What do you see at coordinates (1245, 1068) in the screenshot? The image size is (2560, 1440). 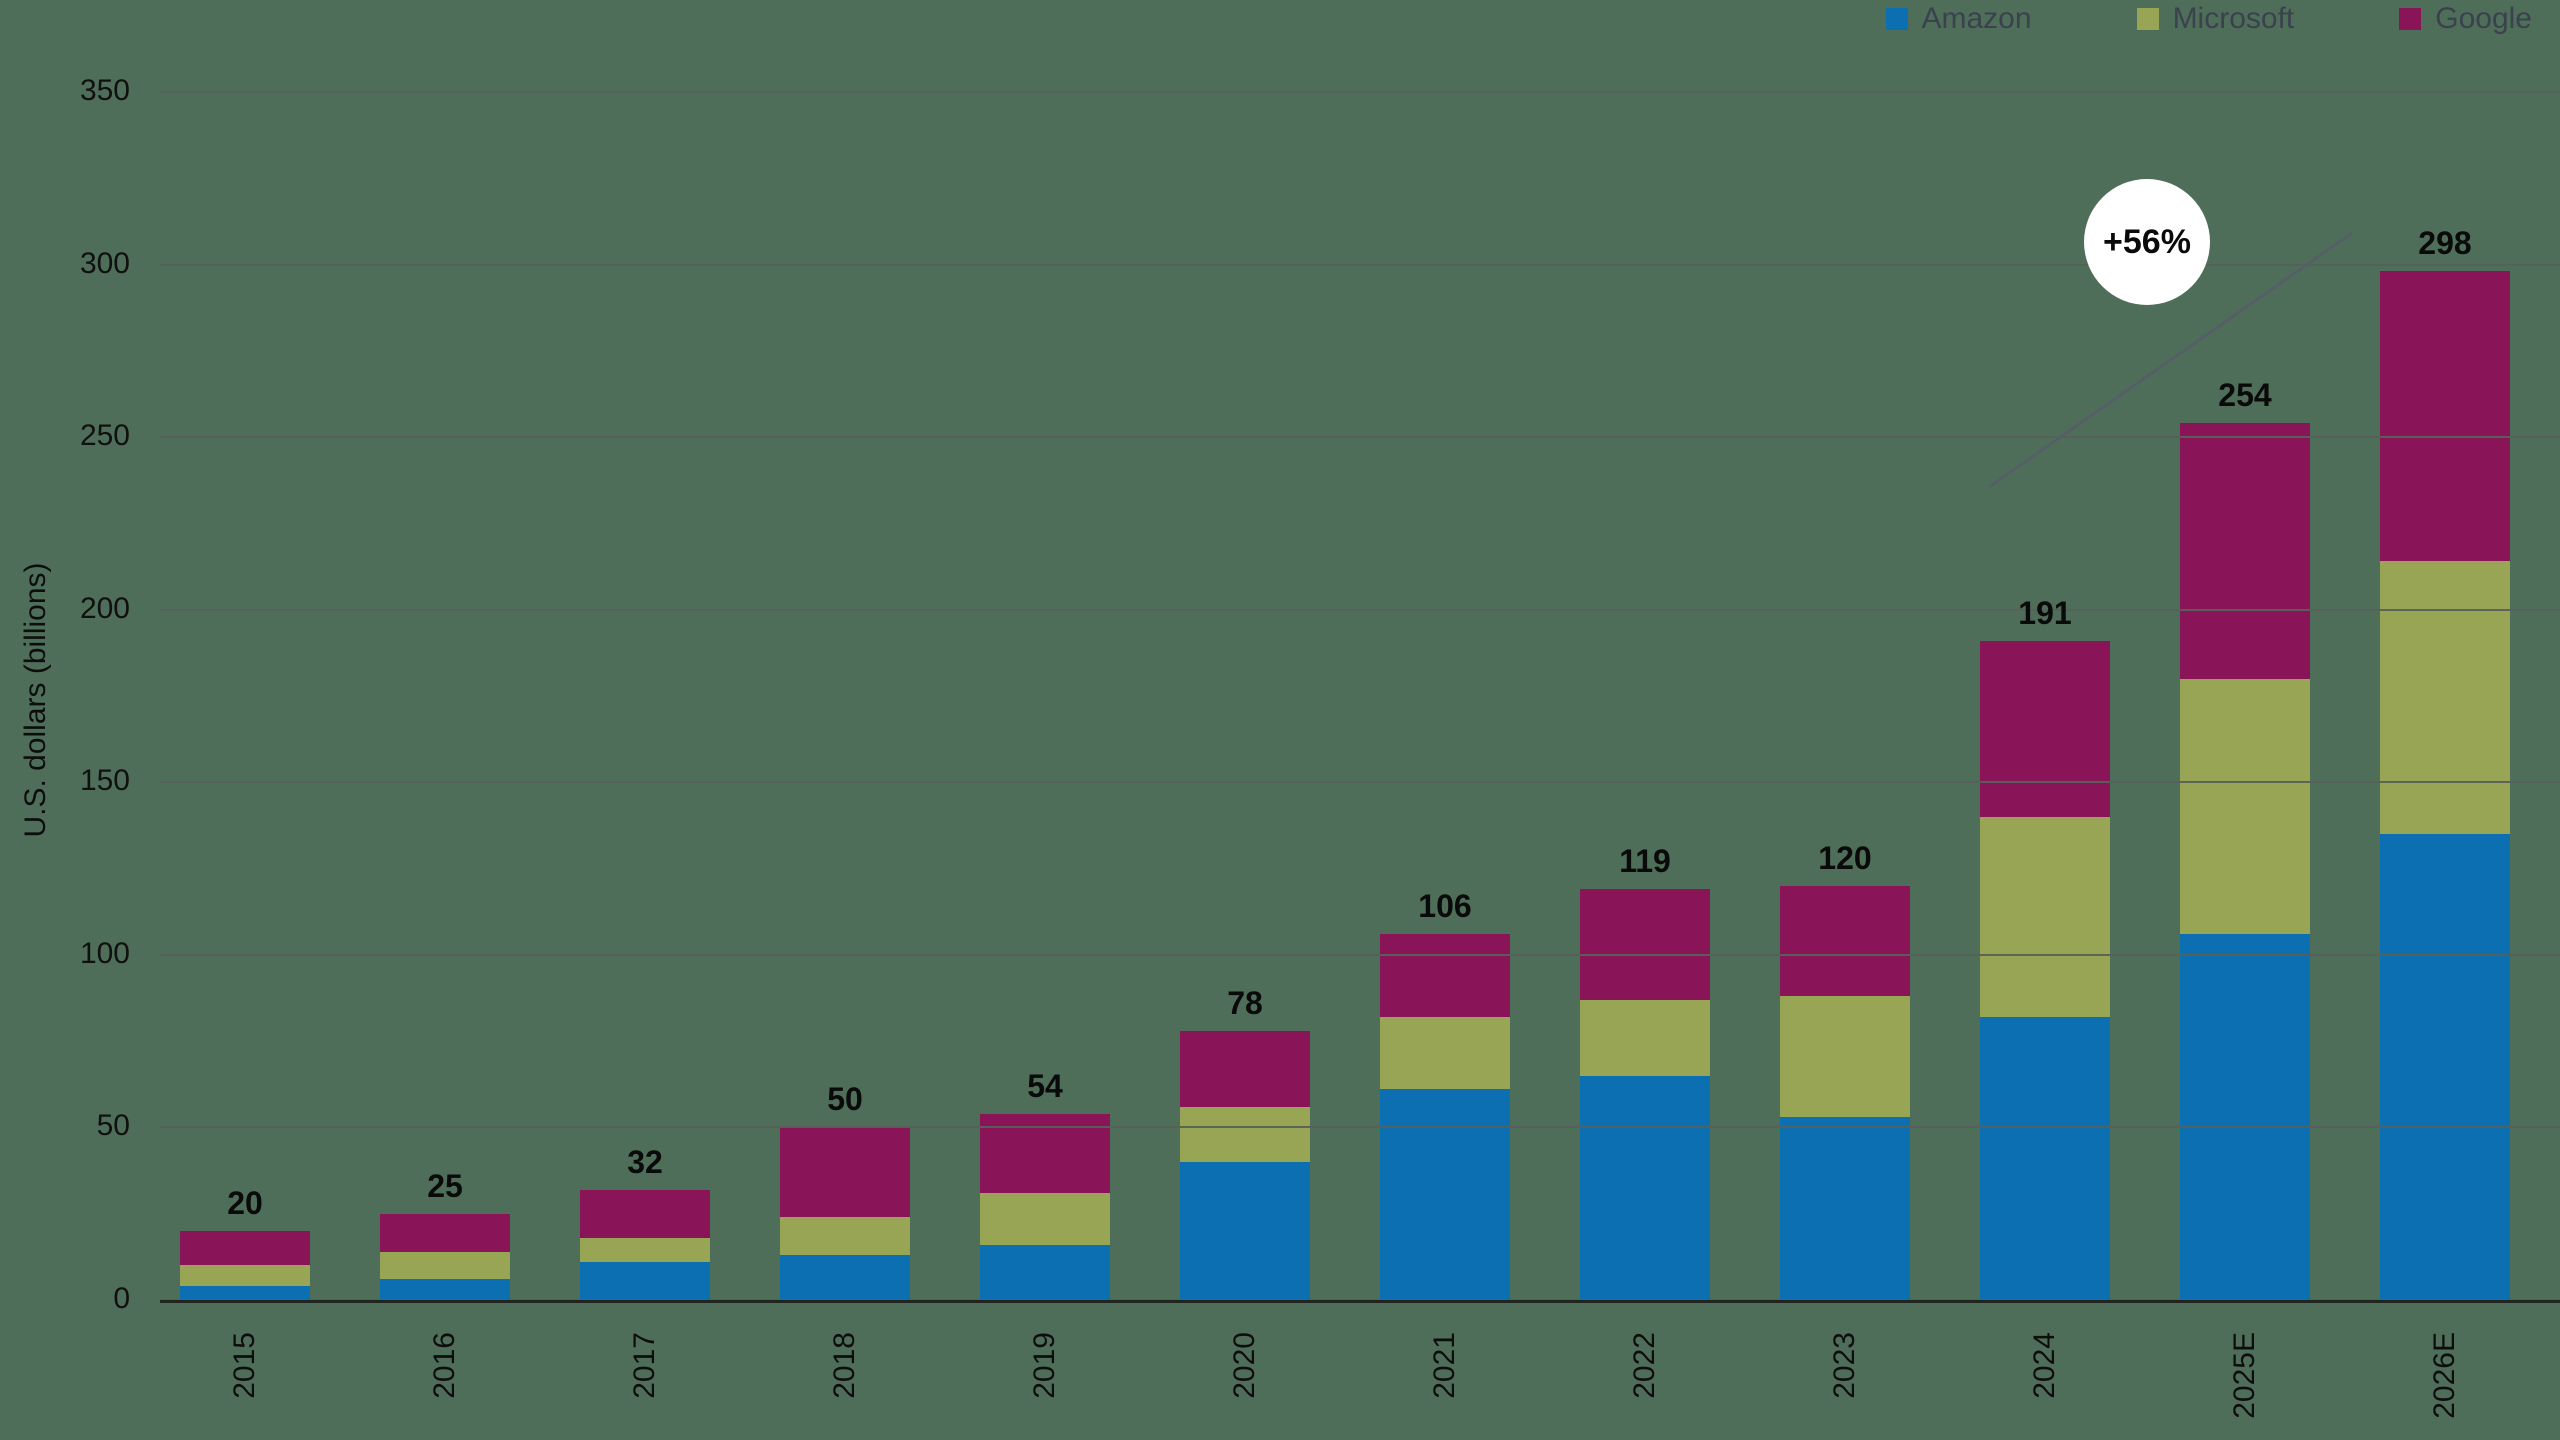 I see `bar-segment-google-2020` at bounding box center [1245, 1068].